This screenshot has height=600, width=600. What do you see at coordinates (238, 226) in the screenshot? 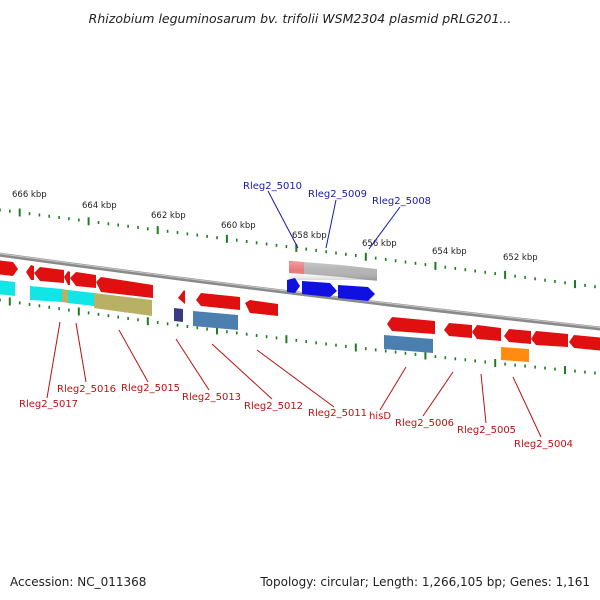
I see `tick-label-660: 660 kbp` at bounding box center [238, 226].